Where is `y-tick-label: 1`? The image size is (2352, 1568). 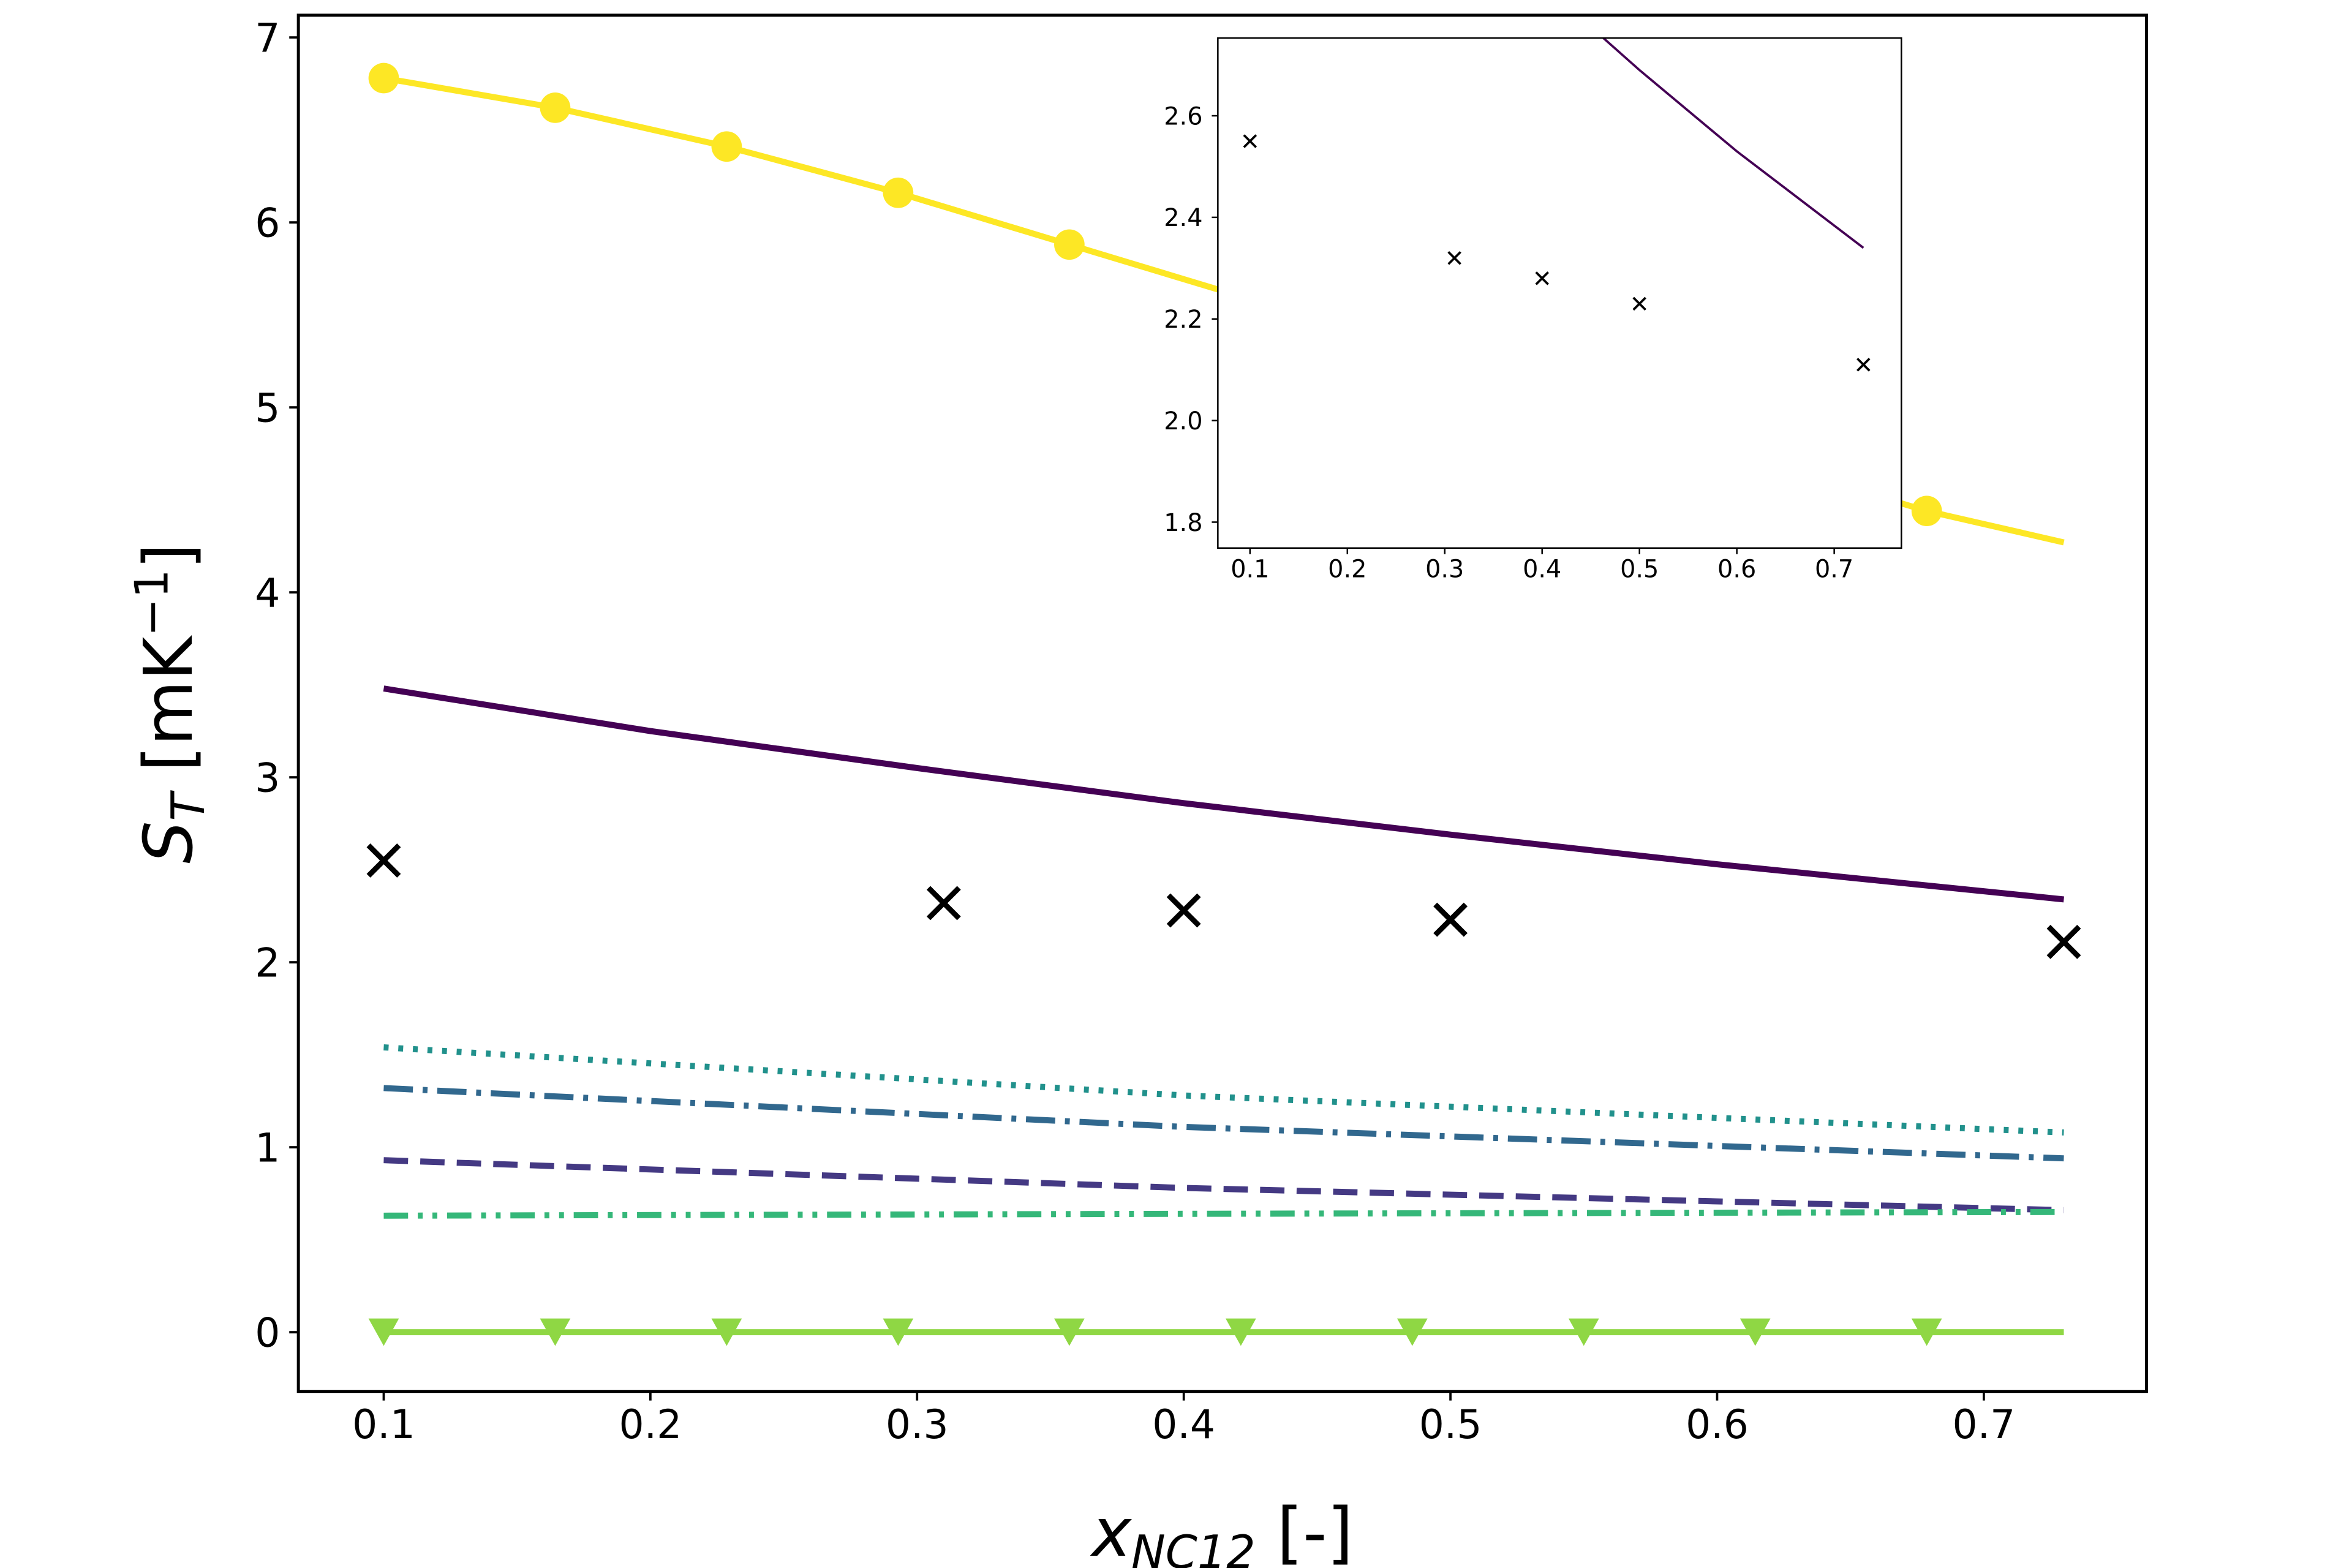 y-tick-label: 1 is located at coordinates (267, 1148).